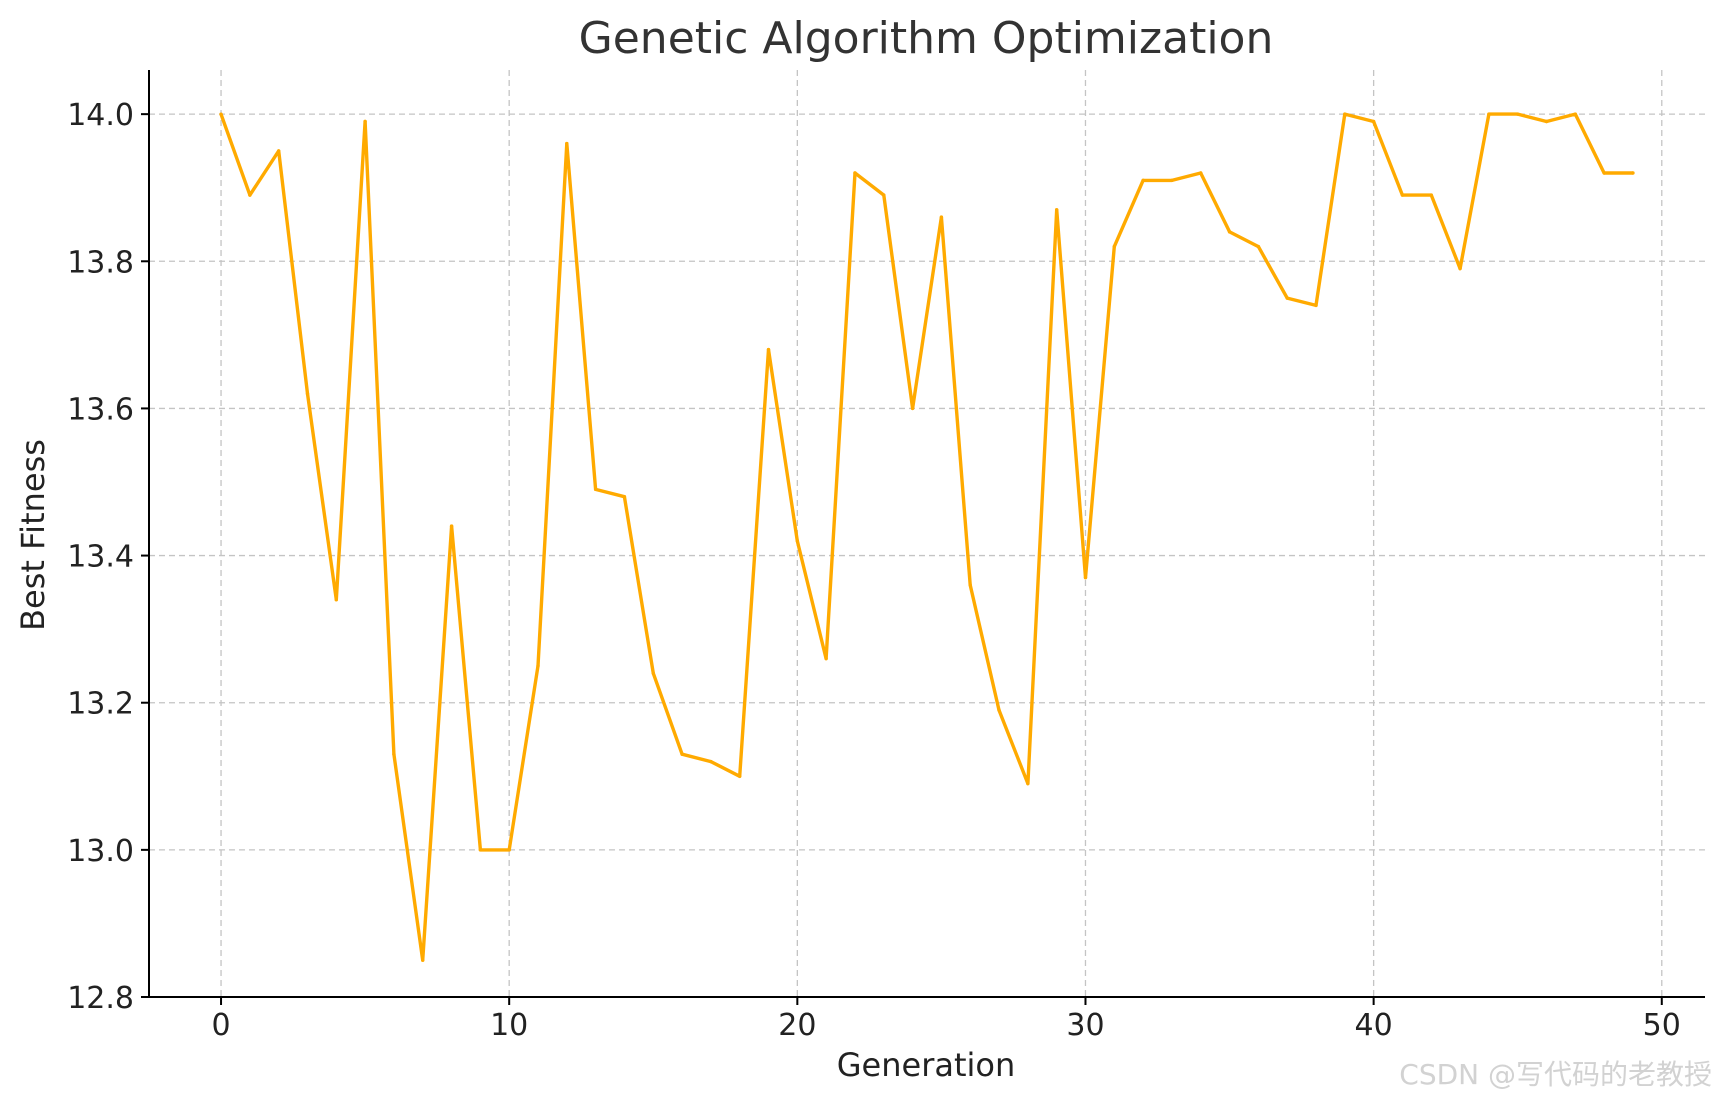 This screenshot has width=1718, height=1101. Describe the element at coordinates (946, 1020) in the screenshot. I see `x-axis-ticks: 0 10 20 30 40 50` at that location.